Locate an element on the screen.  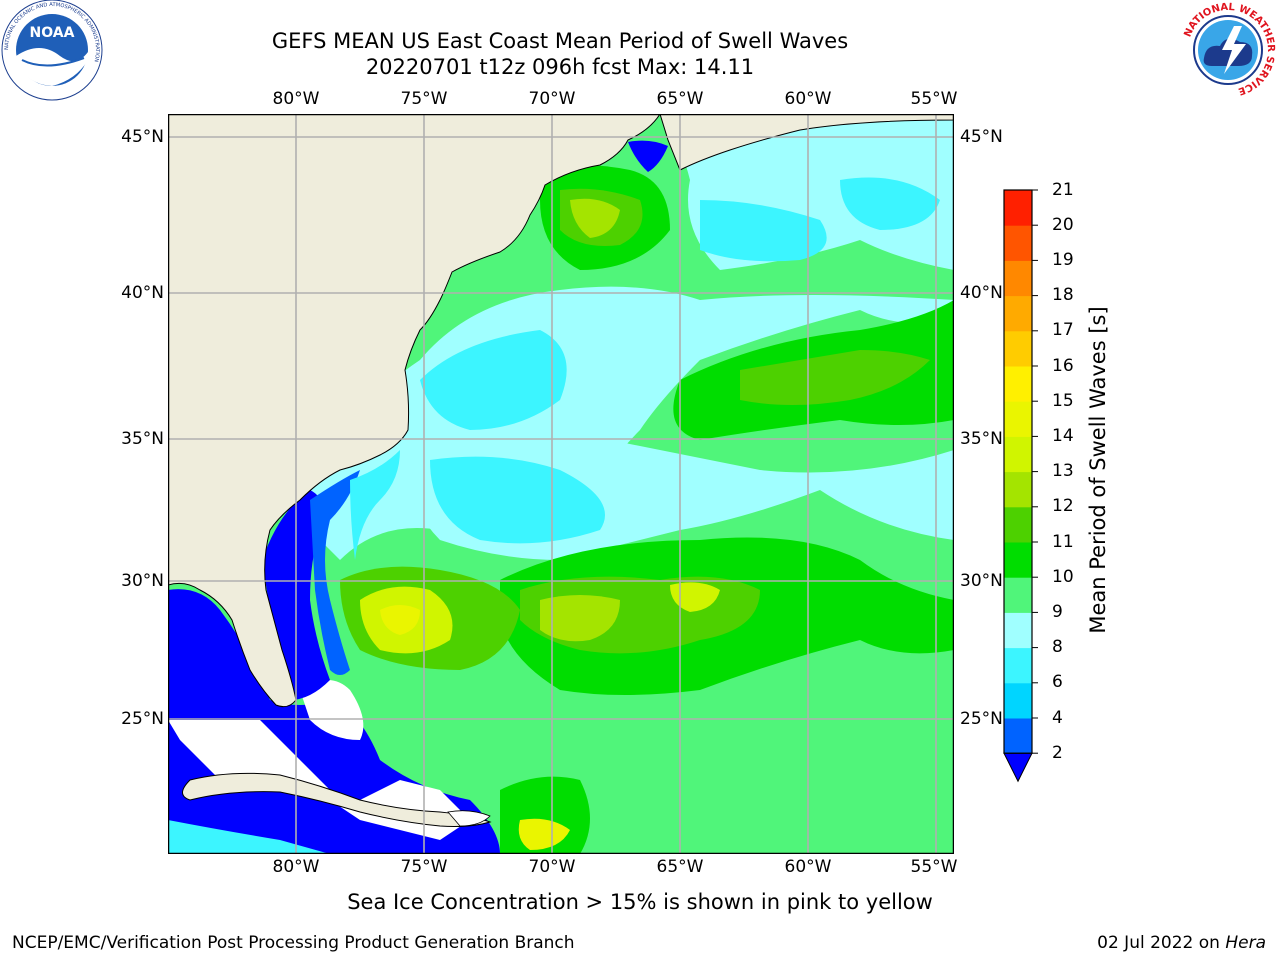
colorbar-tick-label: 9 is located at coordinates (1057, 612).